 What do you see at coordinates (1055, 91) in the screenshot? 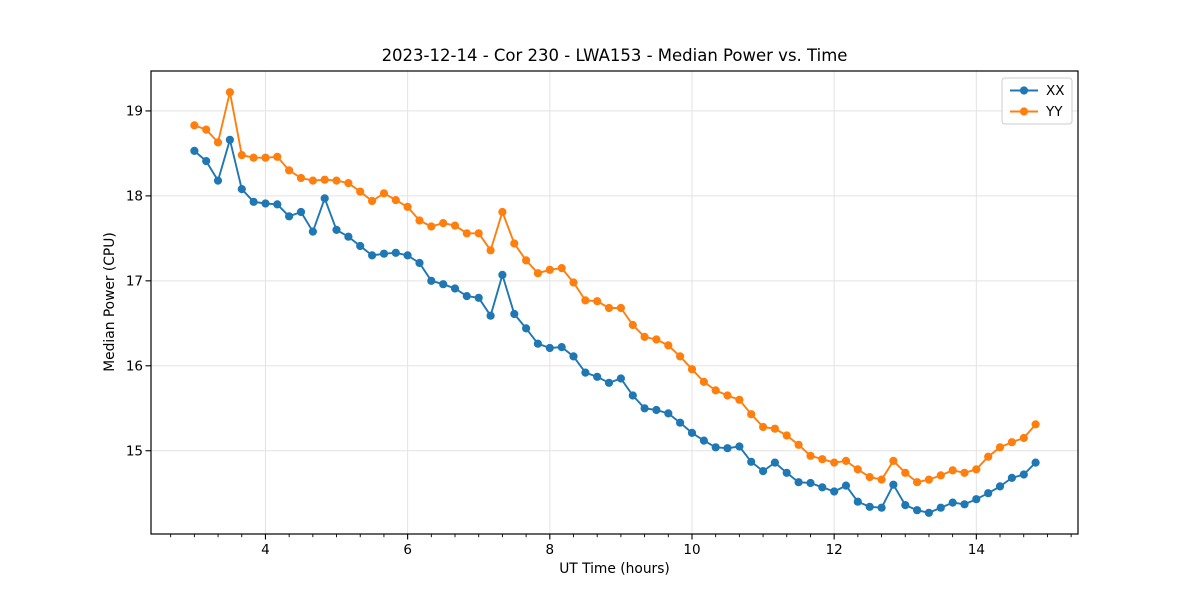
I see `legend-label: XX` at bounding box center [1055, 91].